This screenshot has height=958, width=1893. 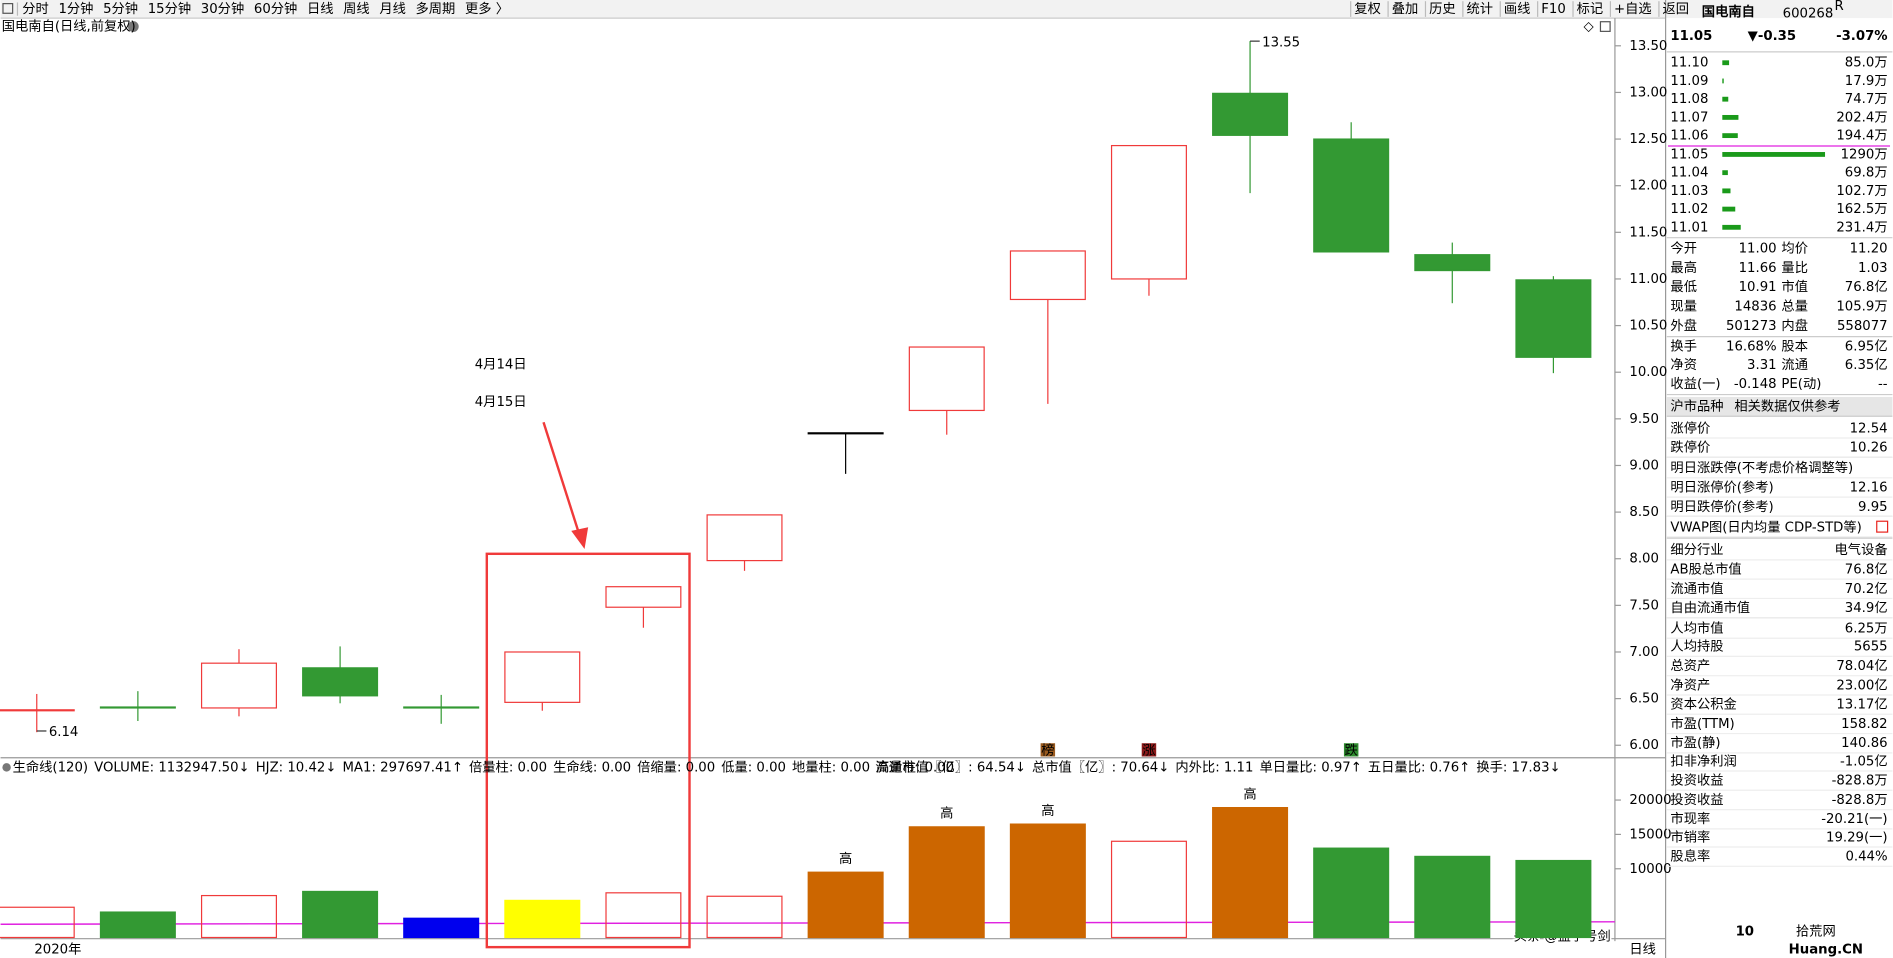 What do you see at coordinates (75, 8) in the screenshot?
I see `tab: 1分钟` at bounding box center [75, 8].